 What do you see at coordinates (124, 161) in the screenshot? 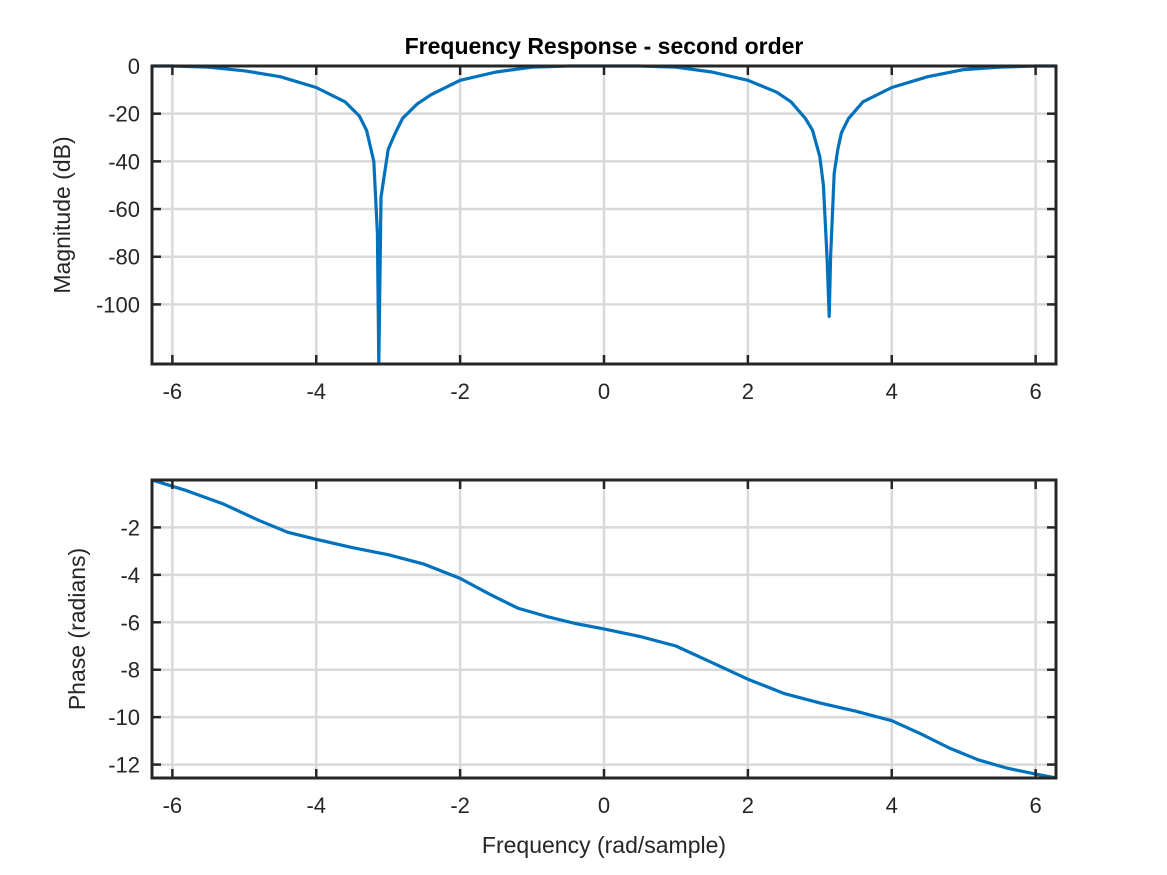
I see `magnitude-ytick-label: -40` at bounding box center [124, 161].